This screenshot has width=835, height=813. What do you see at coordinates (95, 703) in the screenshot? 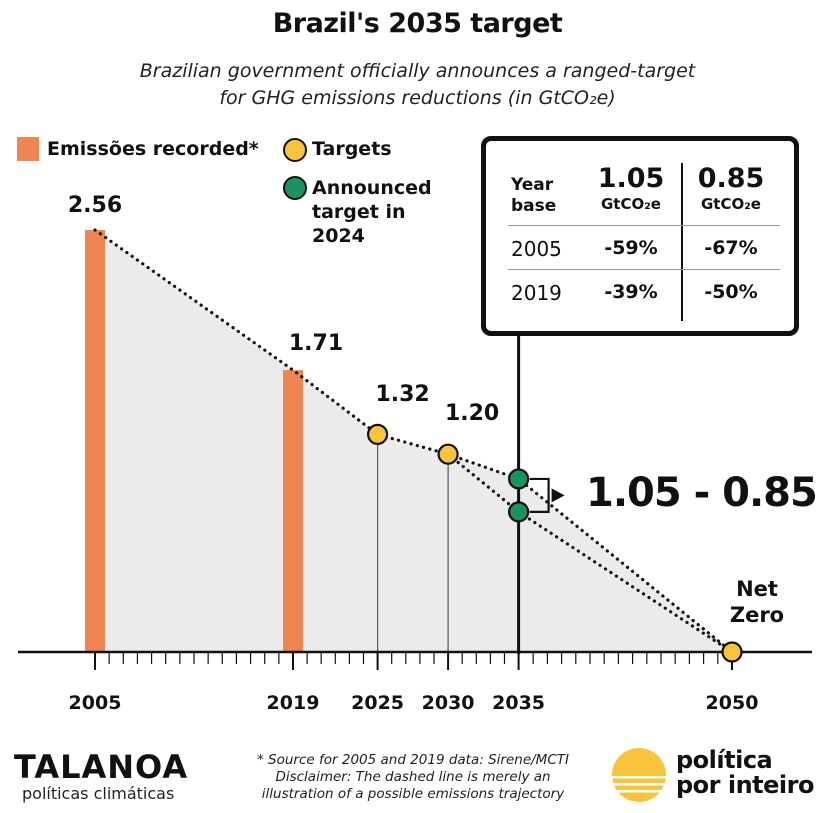
I see `x-tick-label-2005: 2005` at bounding box center [95, 703].